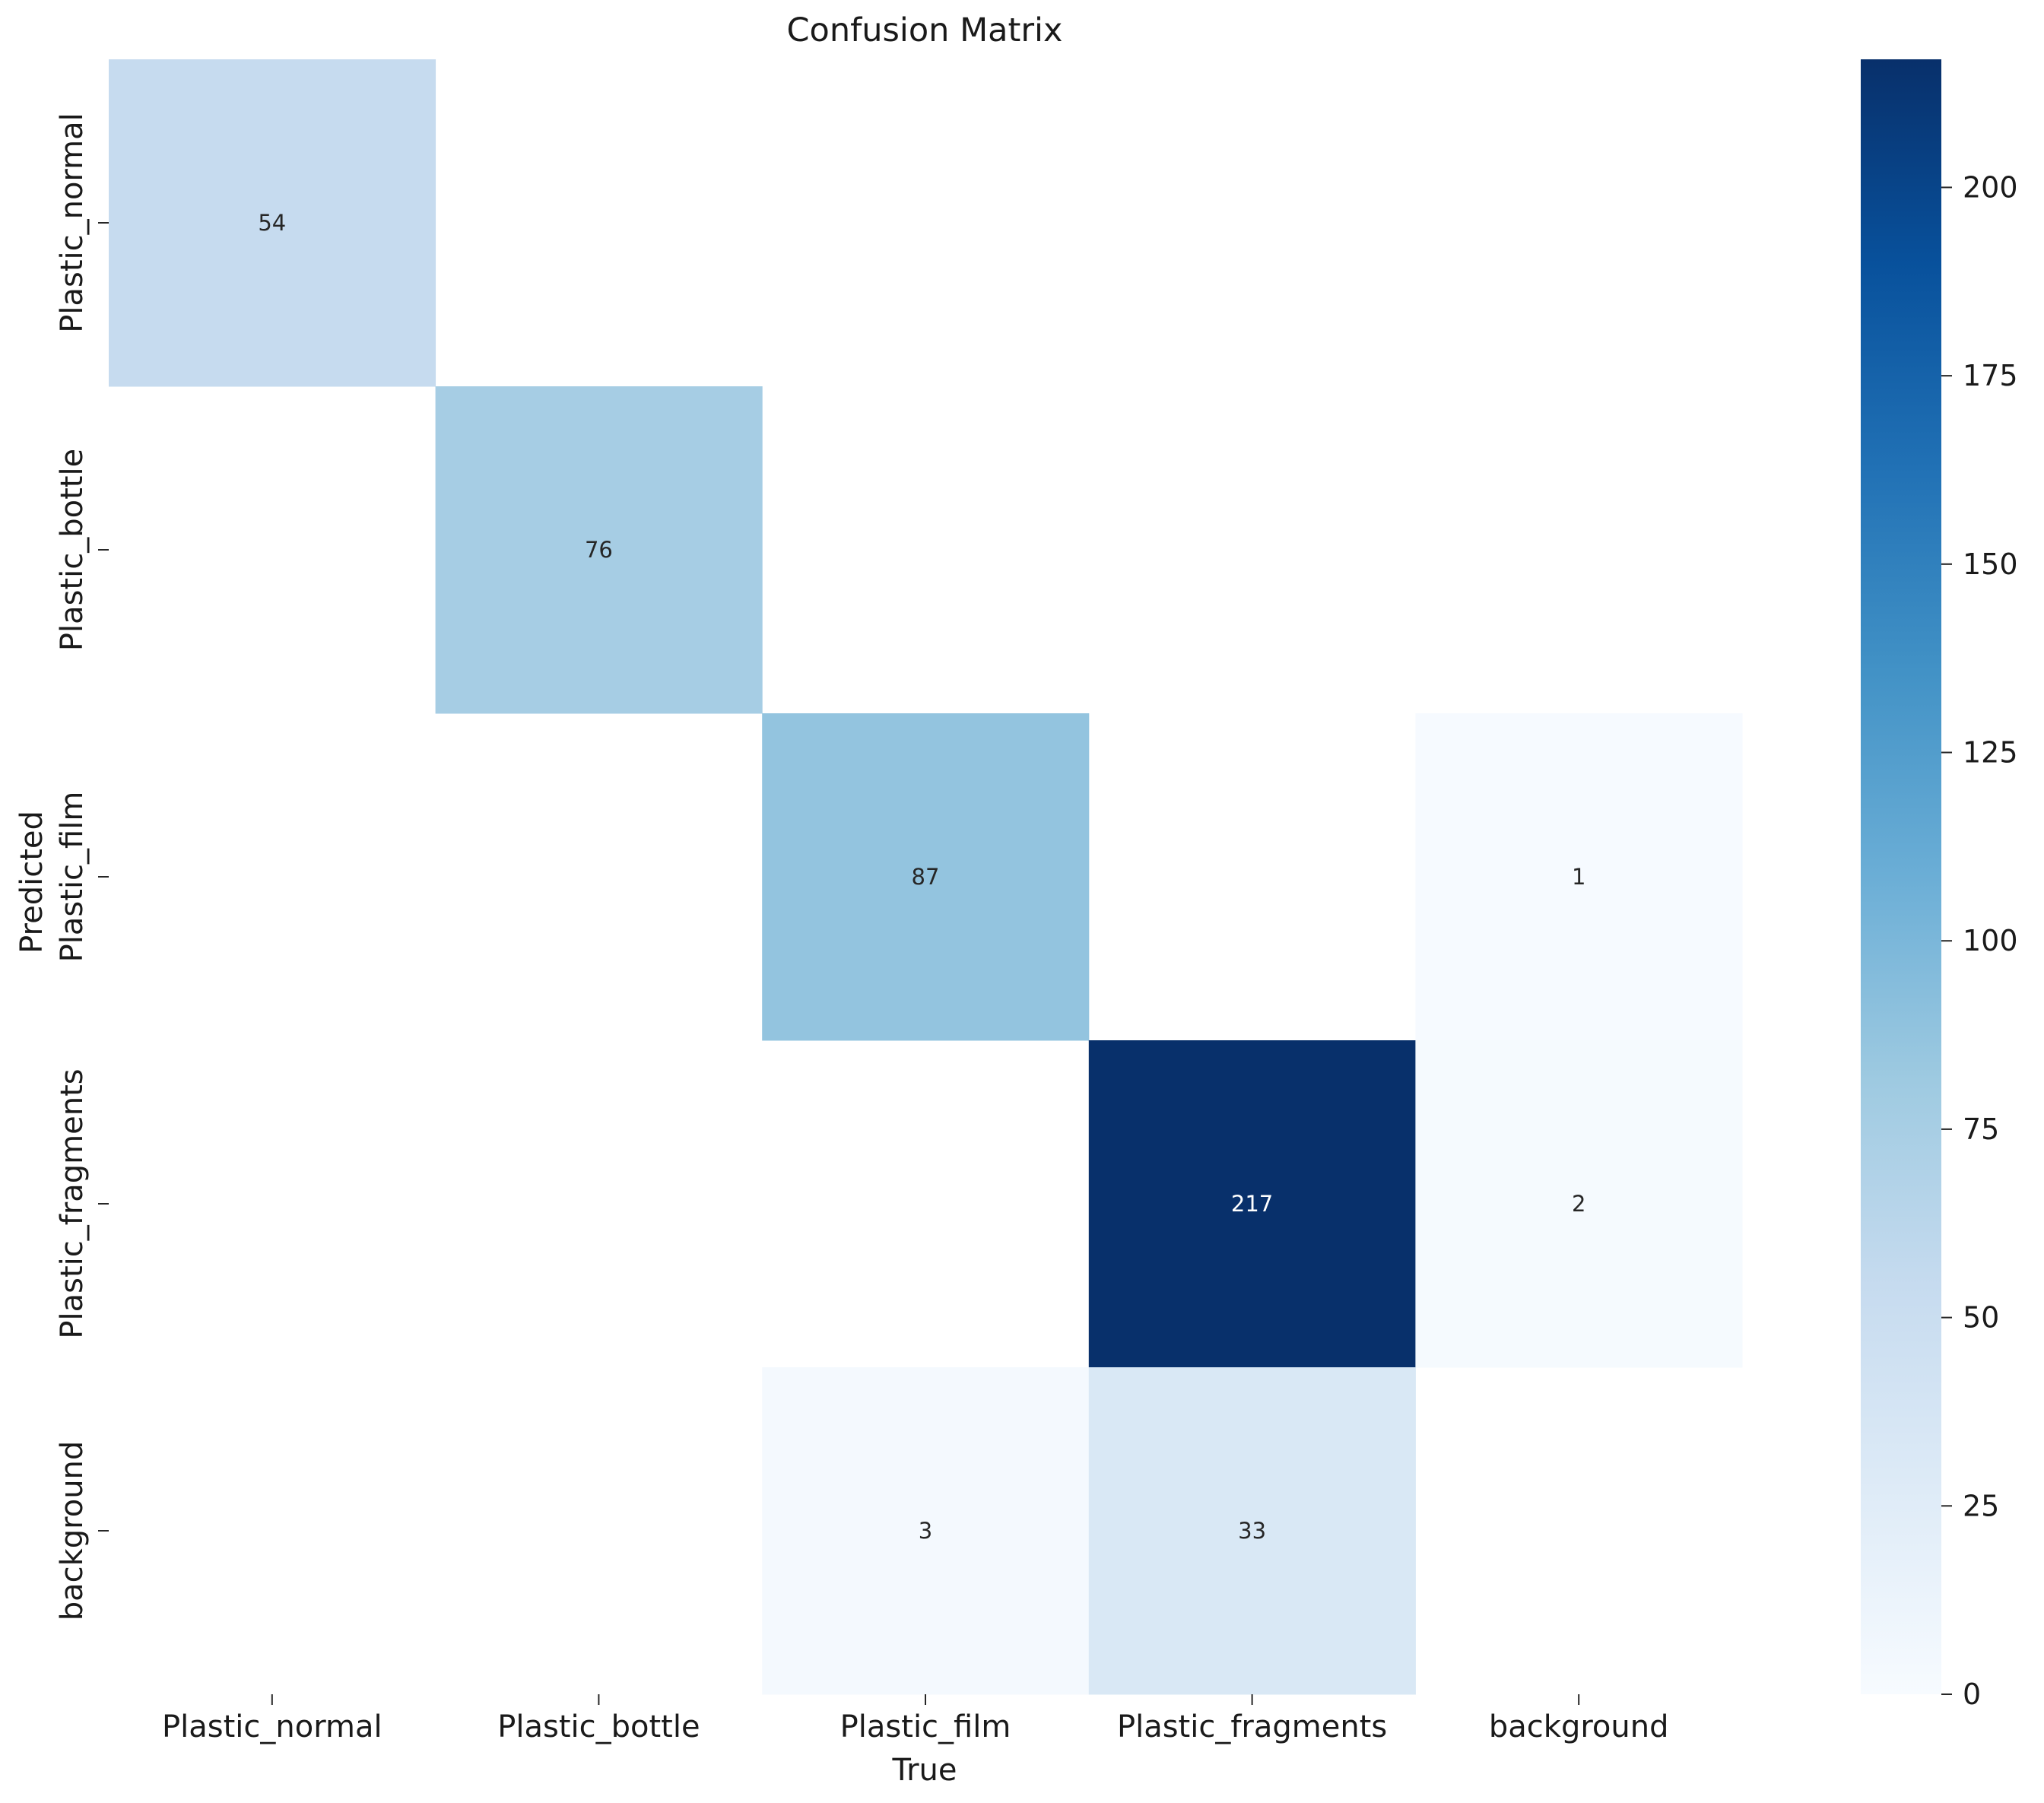 The image size is (2044, 1803). Describe the element at coordinates (925, 1726) in the screenshot. I see `x-tick-label-plastic-film: Plastic_film` at that location.